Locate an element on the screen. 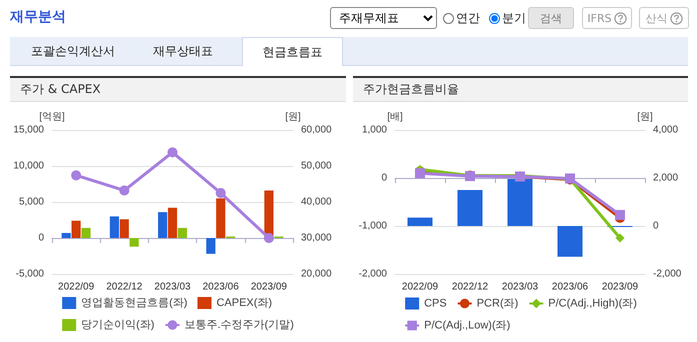 The width and height of the screenshot is (697, 342). y2-tick-label: 20,000 is located at coordinates (316, 274).